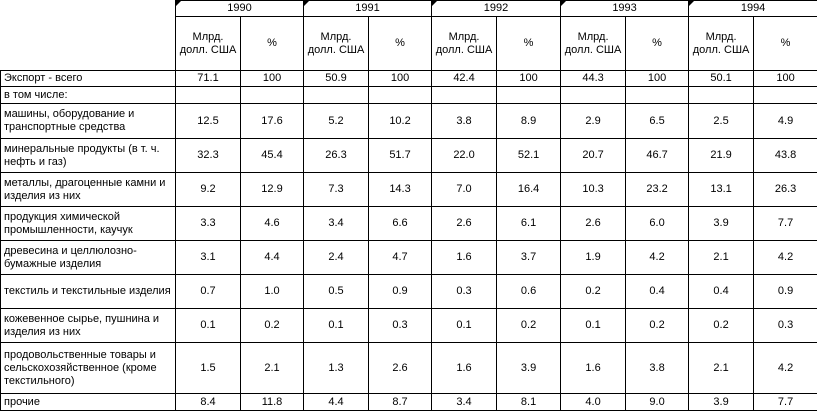  Describe the element at coordinates (593, 402) in the screenshot. I see `value-cell: 4.0` at that location.